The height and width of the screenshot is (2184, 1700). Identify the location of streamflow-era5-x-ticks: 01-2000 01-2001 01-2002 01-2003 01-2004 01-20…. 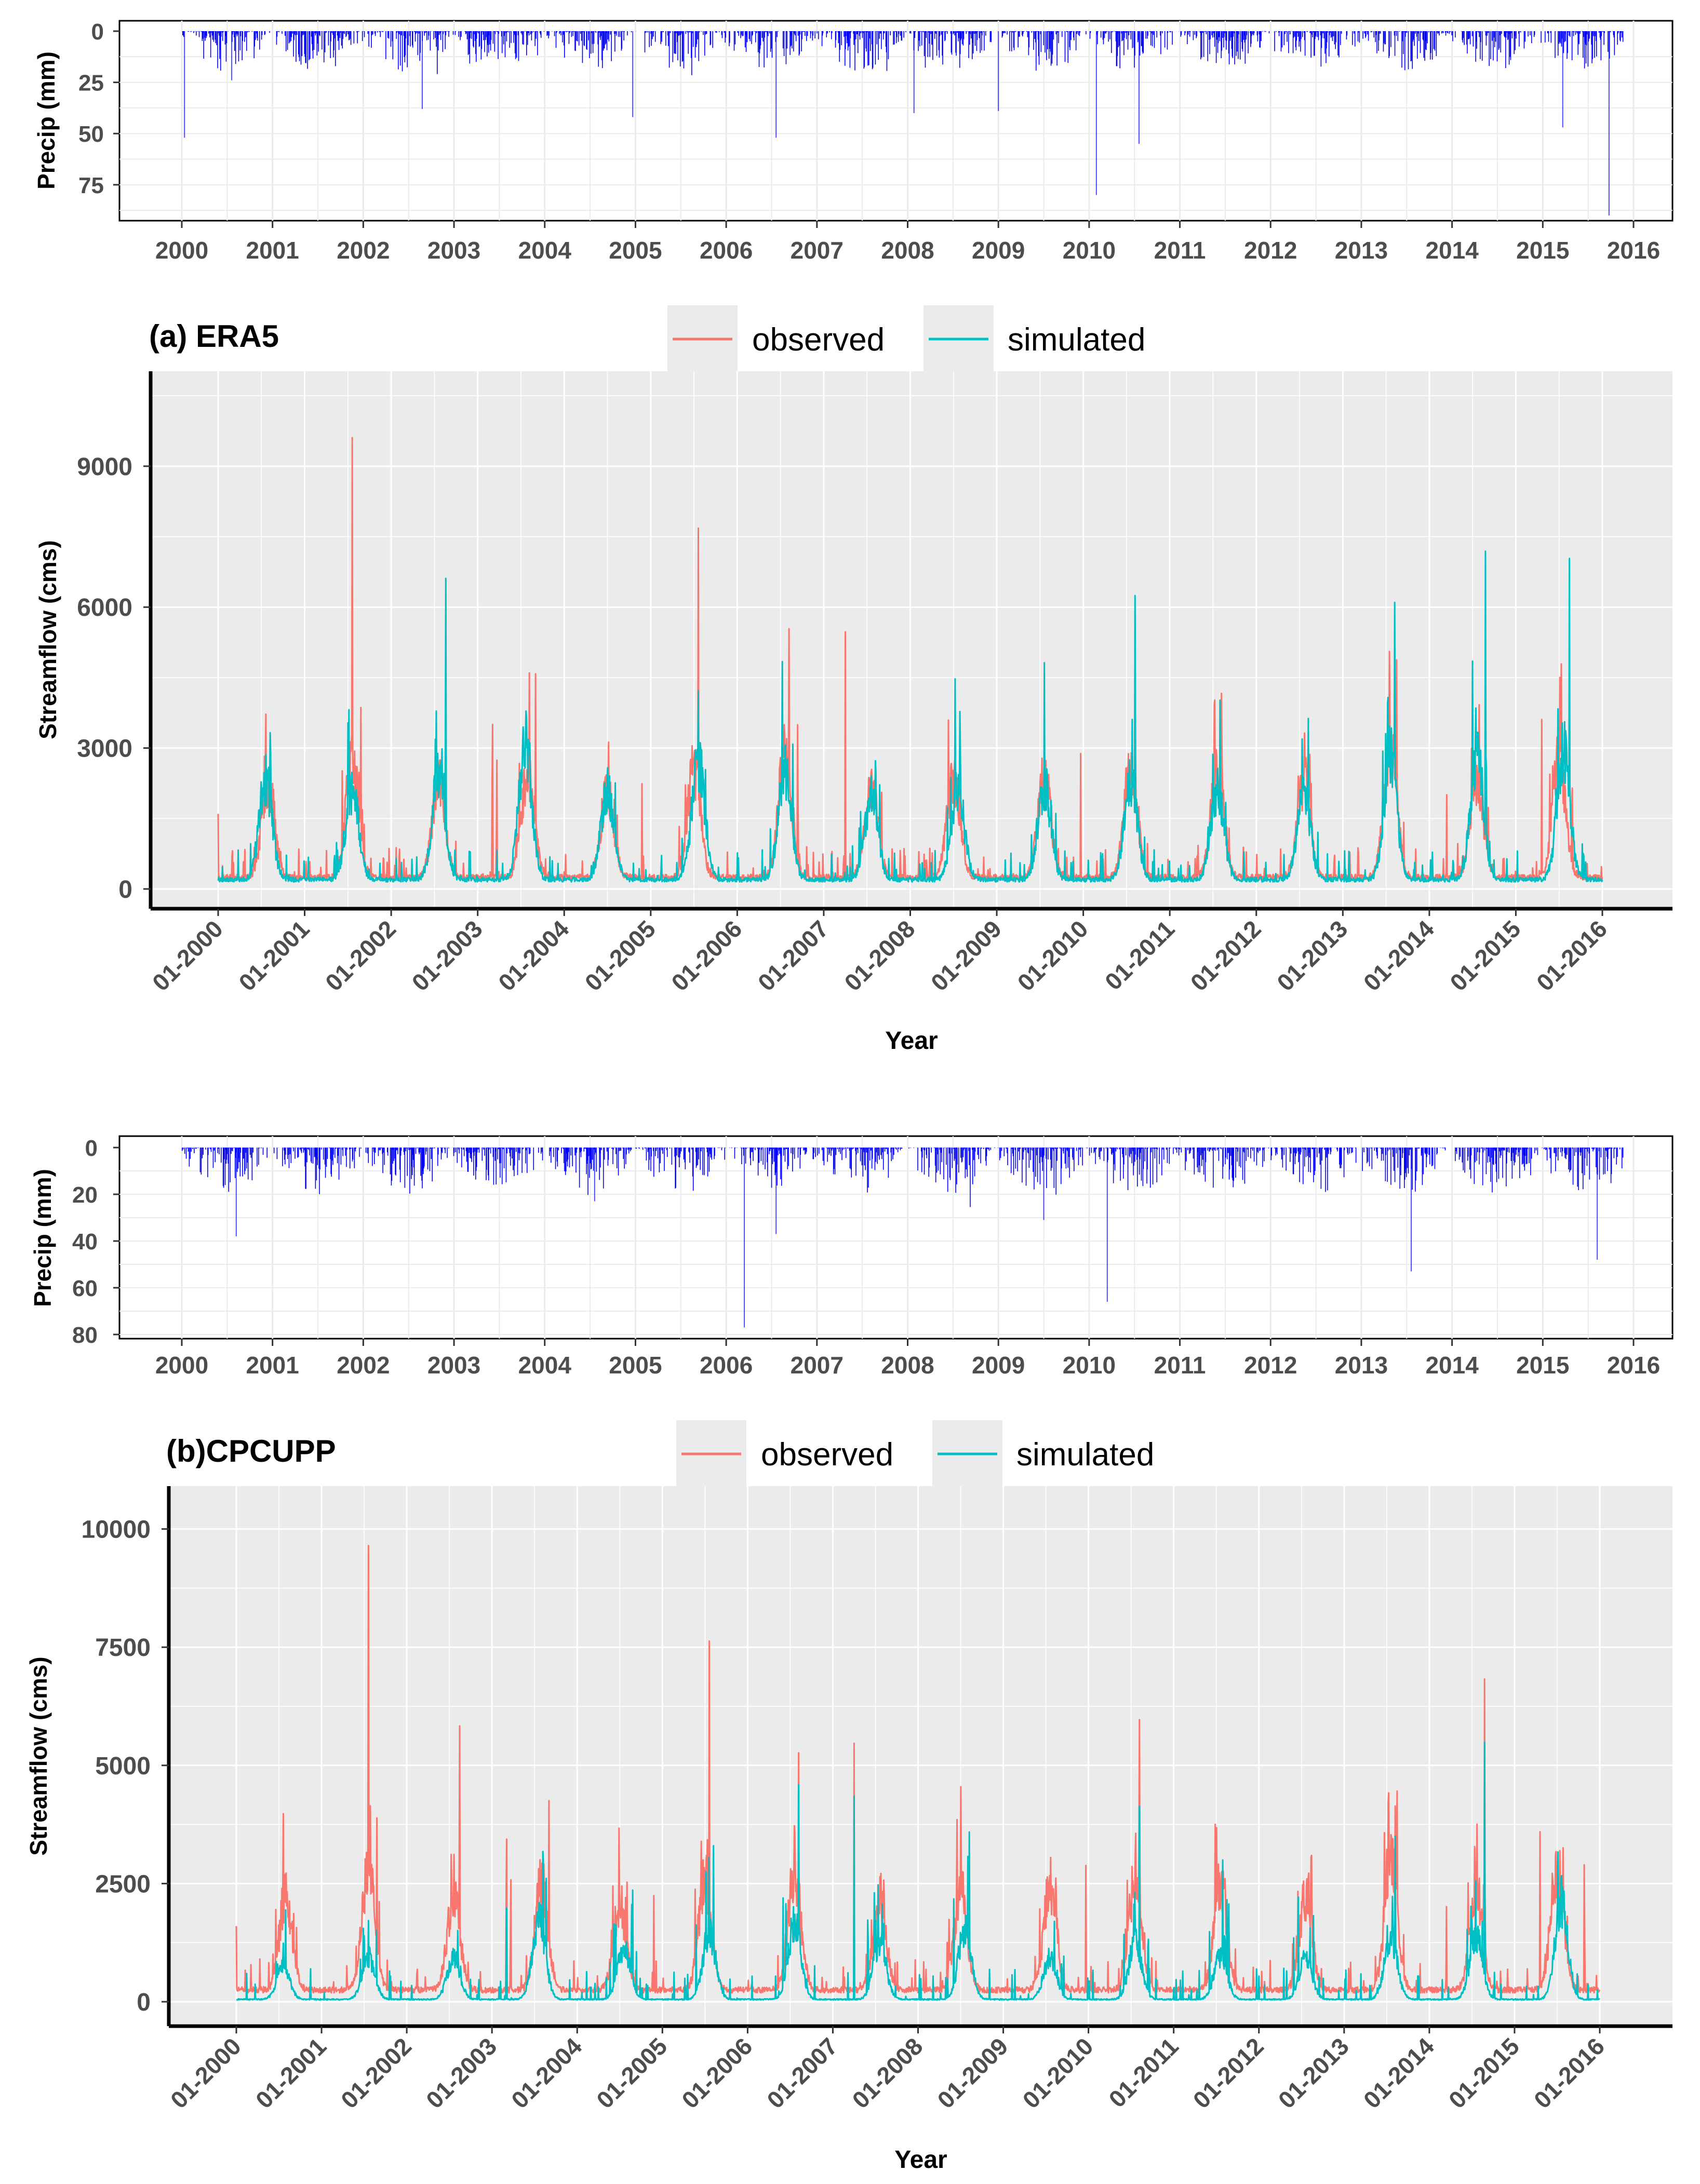
(880, 952).